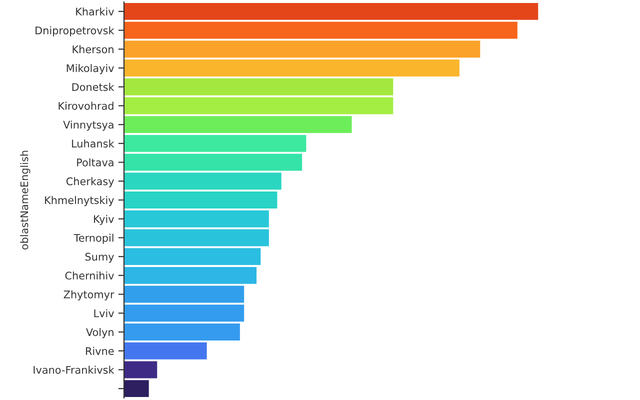  What do you see at coordinates (93, 49) in the screenshot?
I see `y-tick-label: Kherson` at bounding box center [93, 49].